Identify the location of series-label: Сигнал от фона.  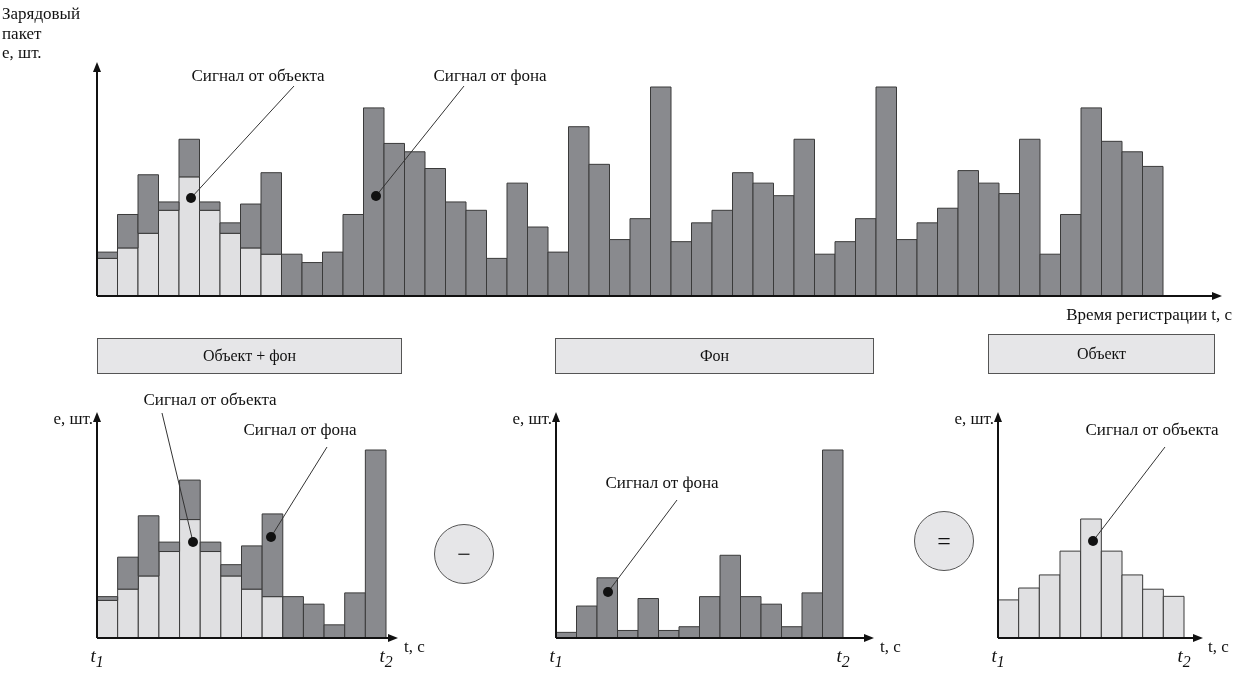
(300, 429).